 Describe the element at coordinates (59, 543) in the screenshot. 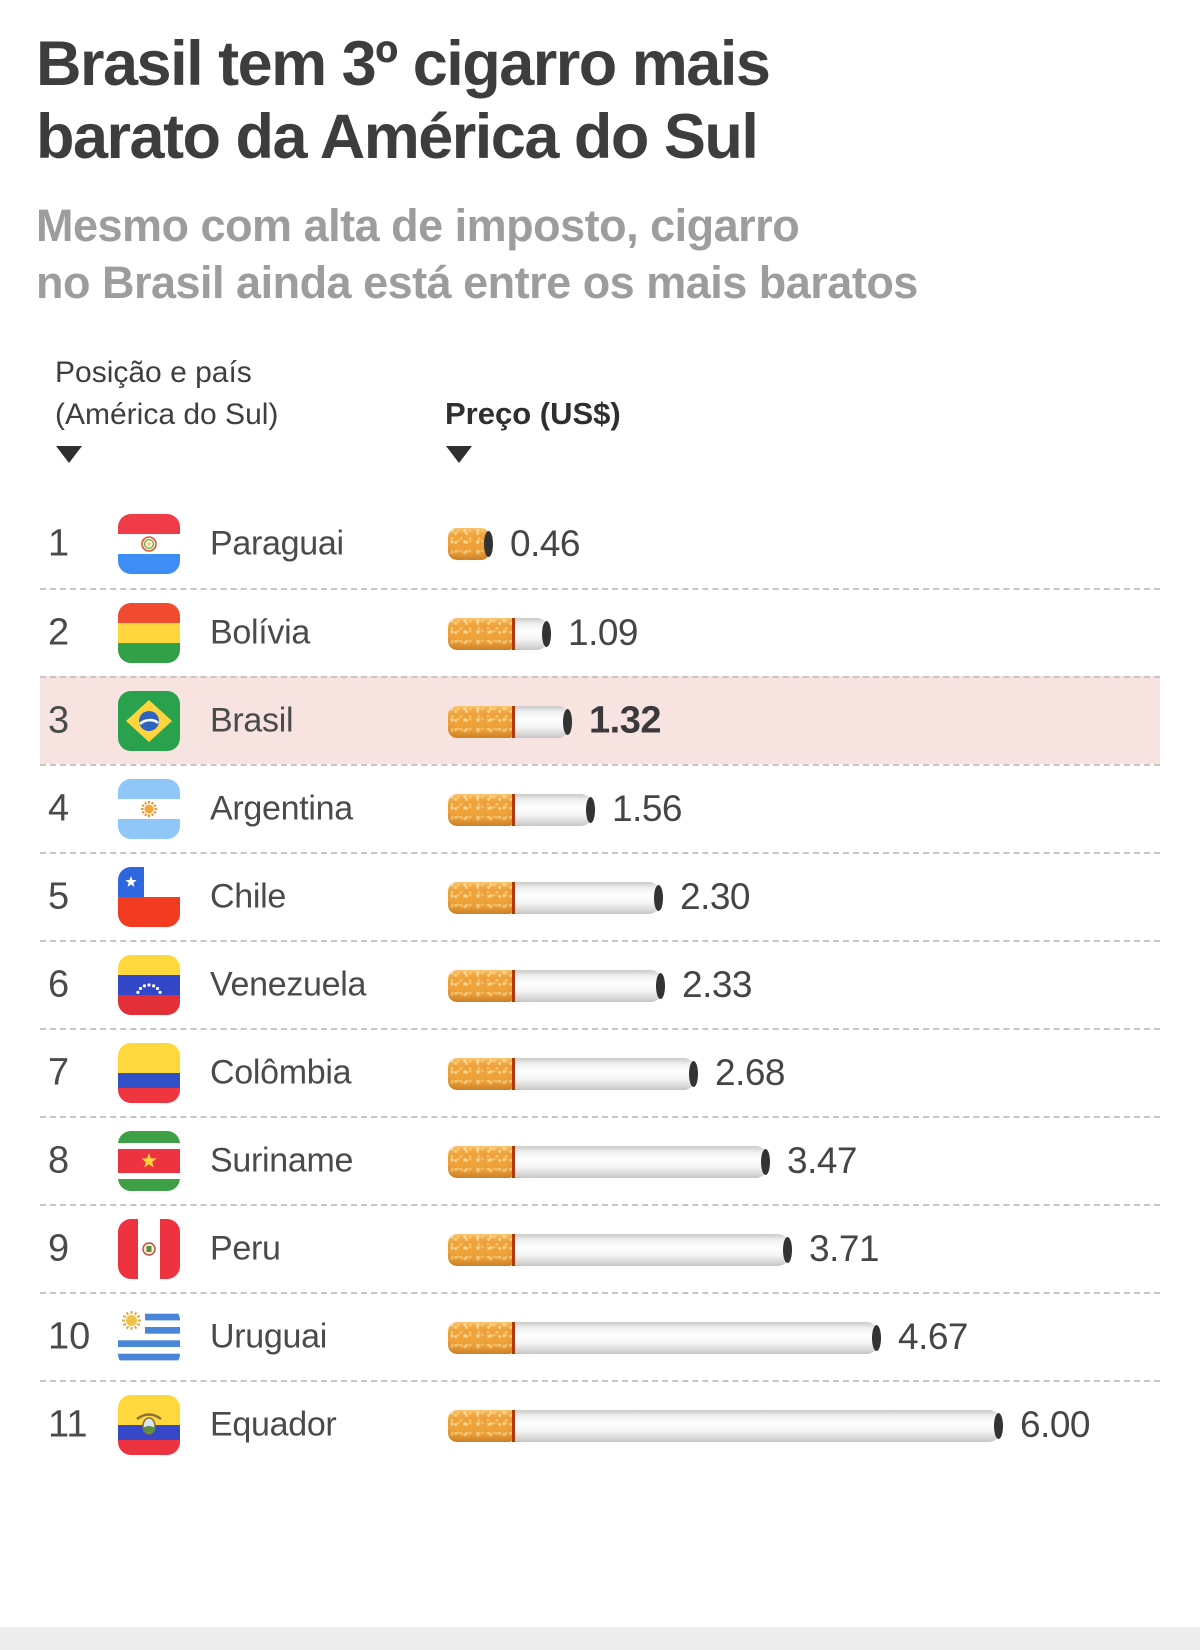

I see `rank-label: 1` at that location.